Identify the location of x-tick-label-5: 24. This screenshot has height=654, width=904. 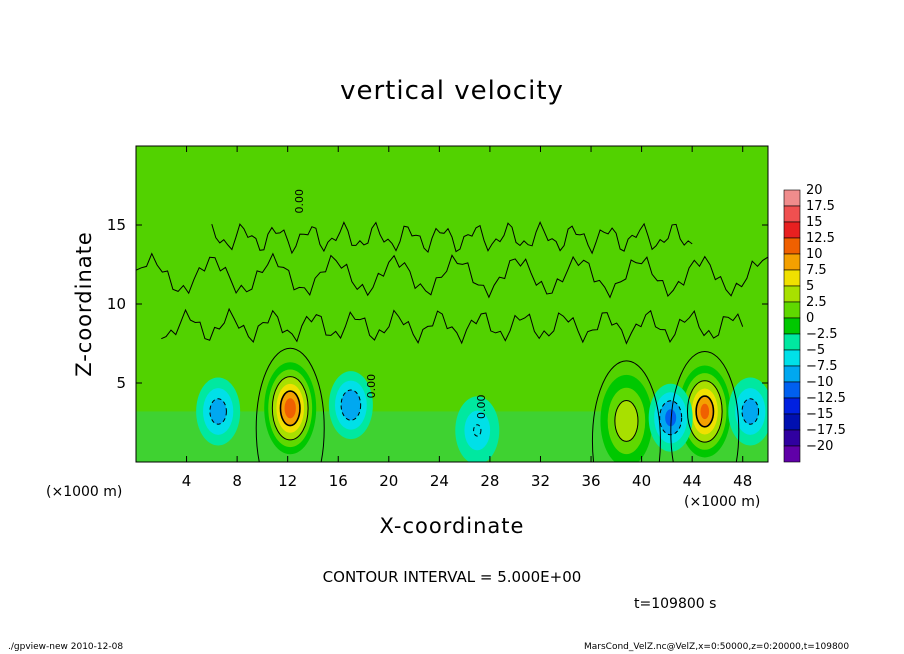
(439, 481).